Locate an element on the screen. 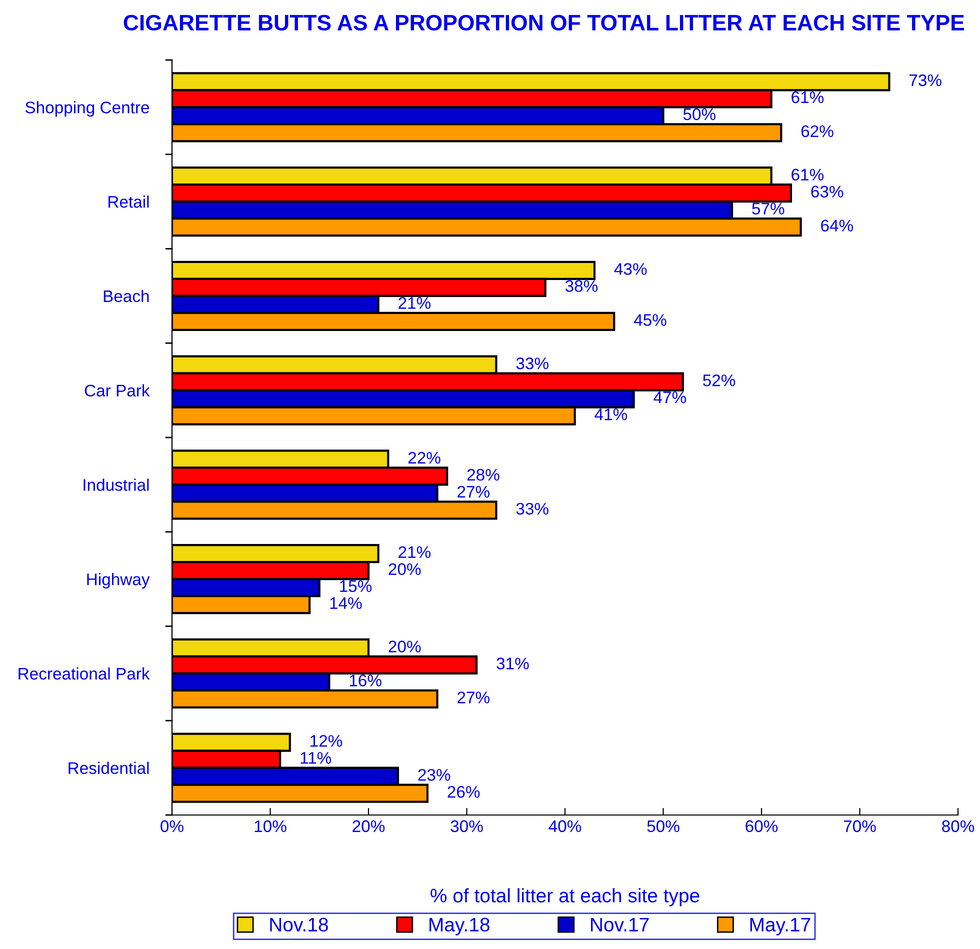 This screenshot has width=980, height=949. data-label: 57% is located at coordinates (768, 208).